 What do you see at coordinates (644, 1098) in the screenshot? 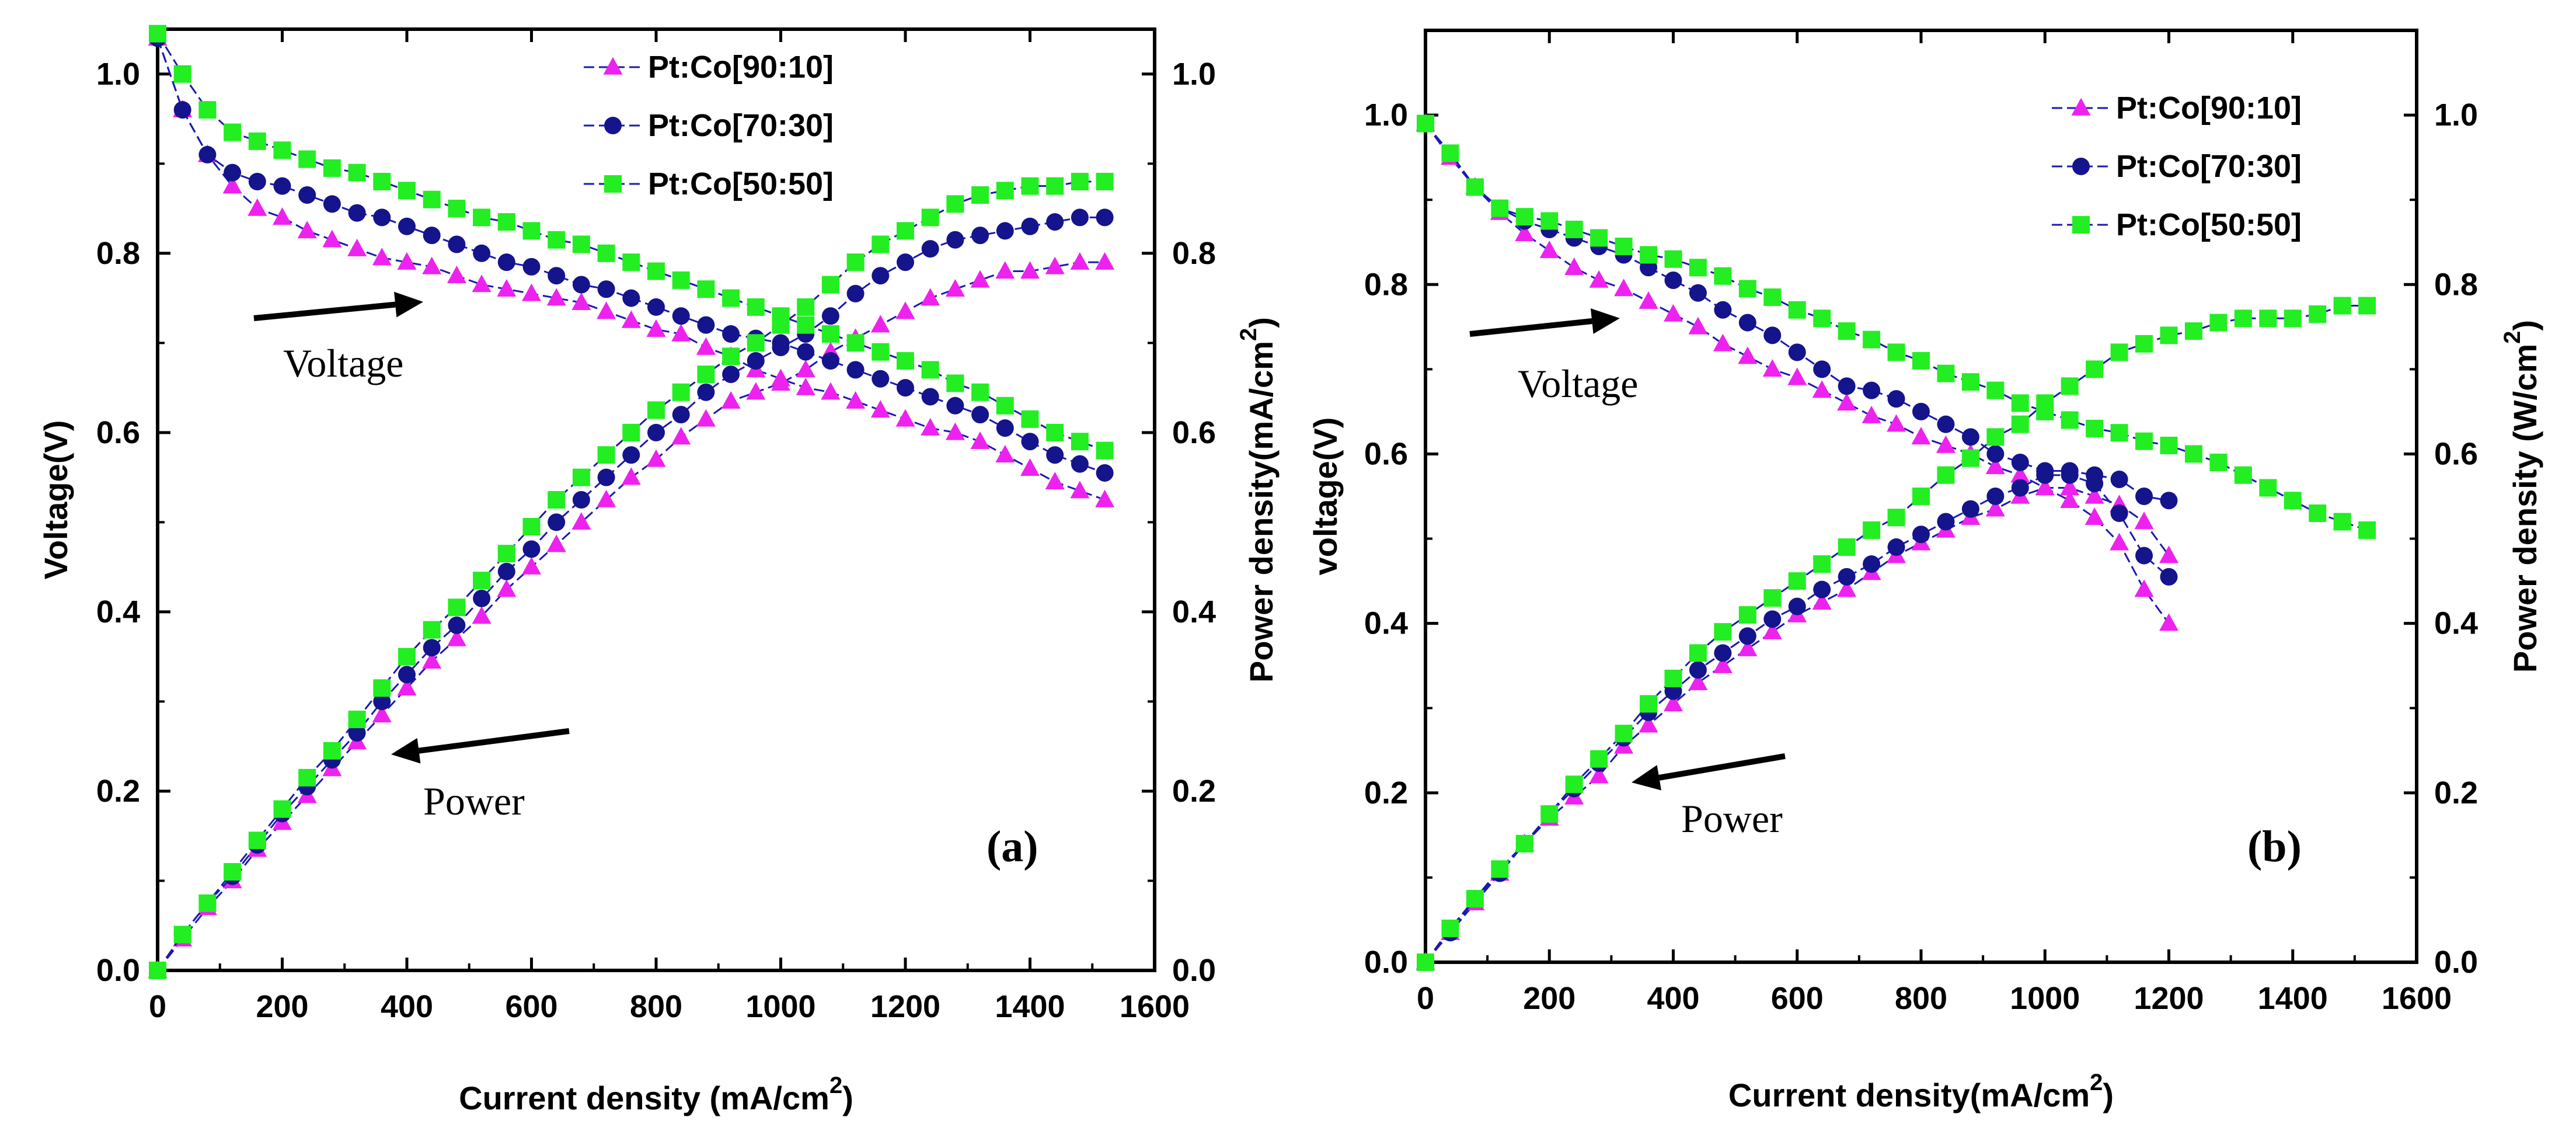
I see `x-axis-title-main: Current density (mA/cm` at bounding box center [644, 1098].